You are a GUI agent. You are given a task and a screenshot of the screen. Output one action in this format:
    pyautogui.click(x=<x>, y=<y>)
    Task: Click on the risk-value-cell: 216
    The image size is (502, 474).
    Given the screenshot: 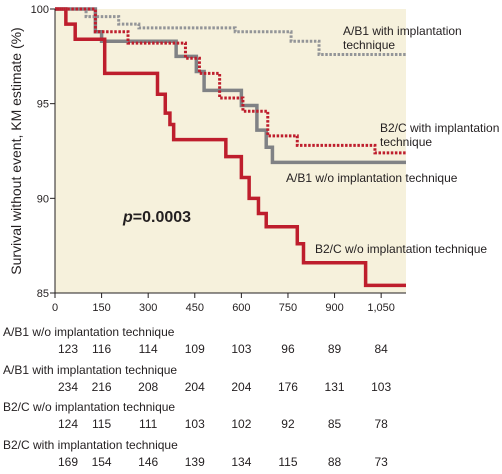 What is the action you would take?
    pyautogui.click(x=101, y=386)
    